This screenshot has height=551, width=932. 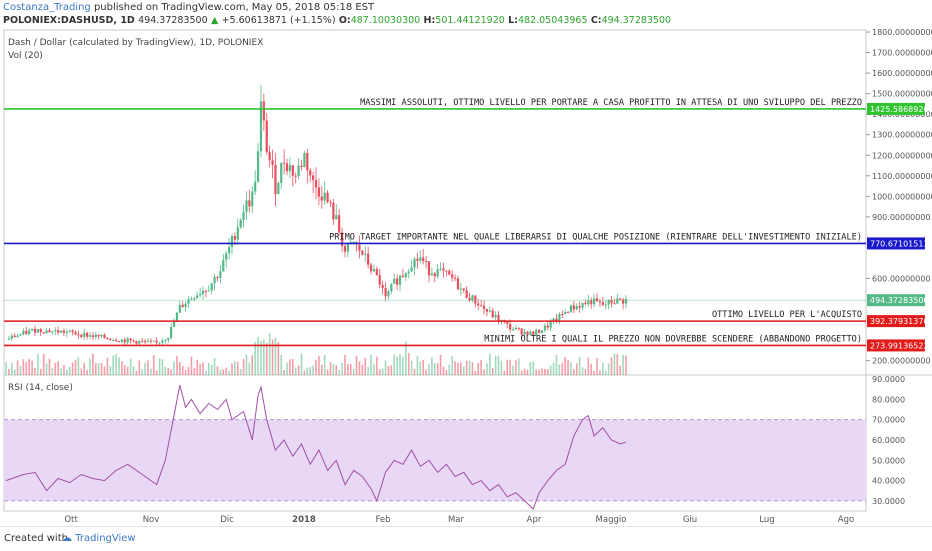 I want to click on rsi-tick-label: 50.0000, so click(x=888, y=460).